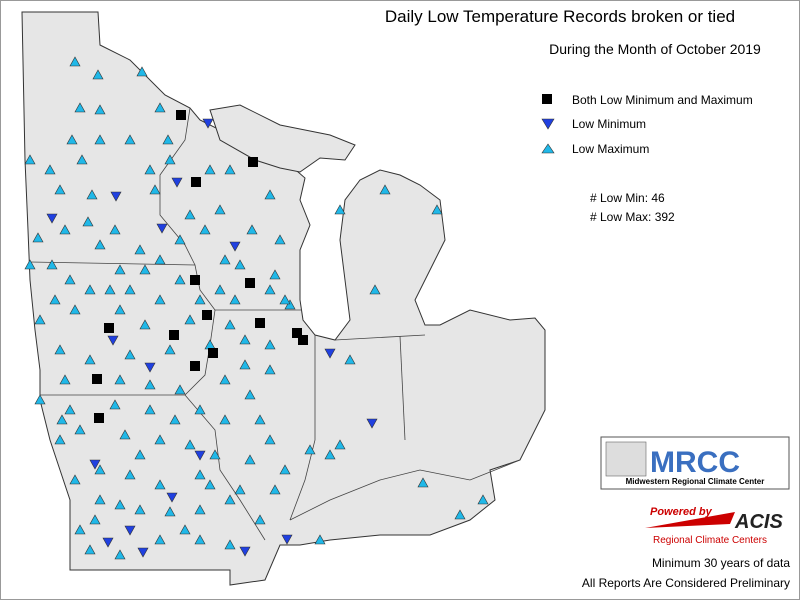  What do you see at coordinates (662, 100) in the screenshot?
I see `legend-label: Both Low Minimum and Maximum` at bounding box center [662, 100].